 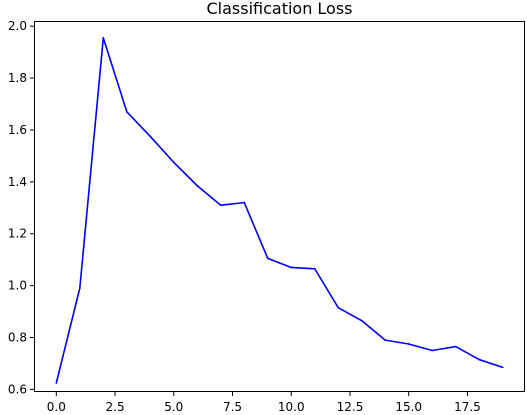 I want to click on y-tick-label: 2.0, so click(x=17, y=26).